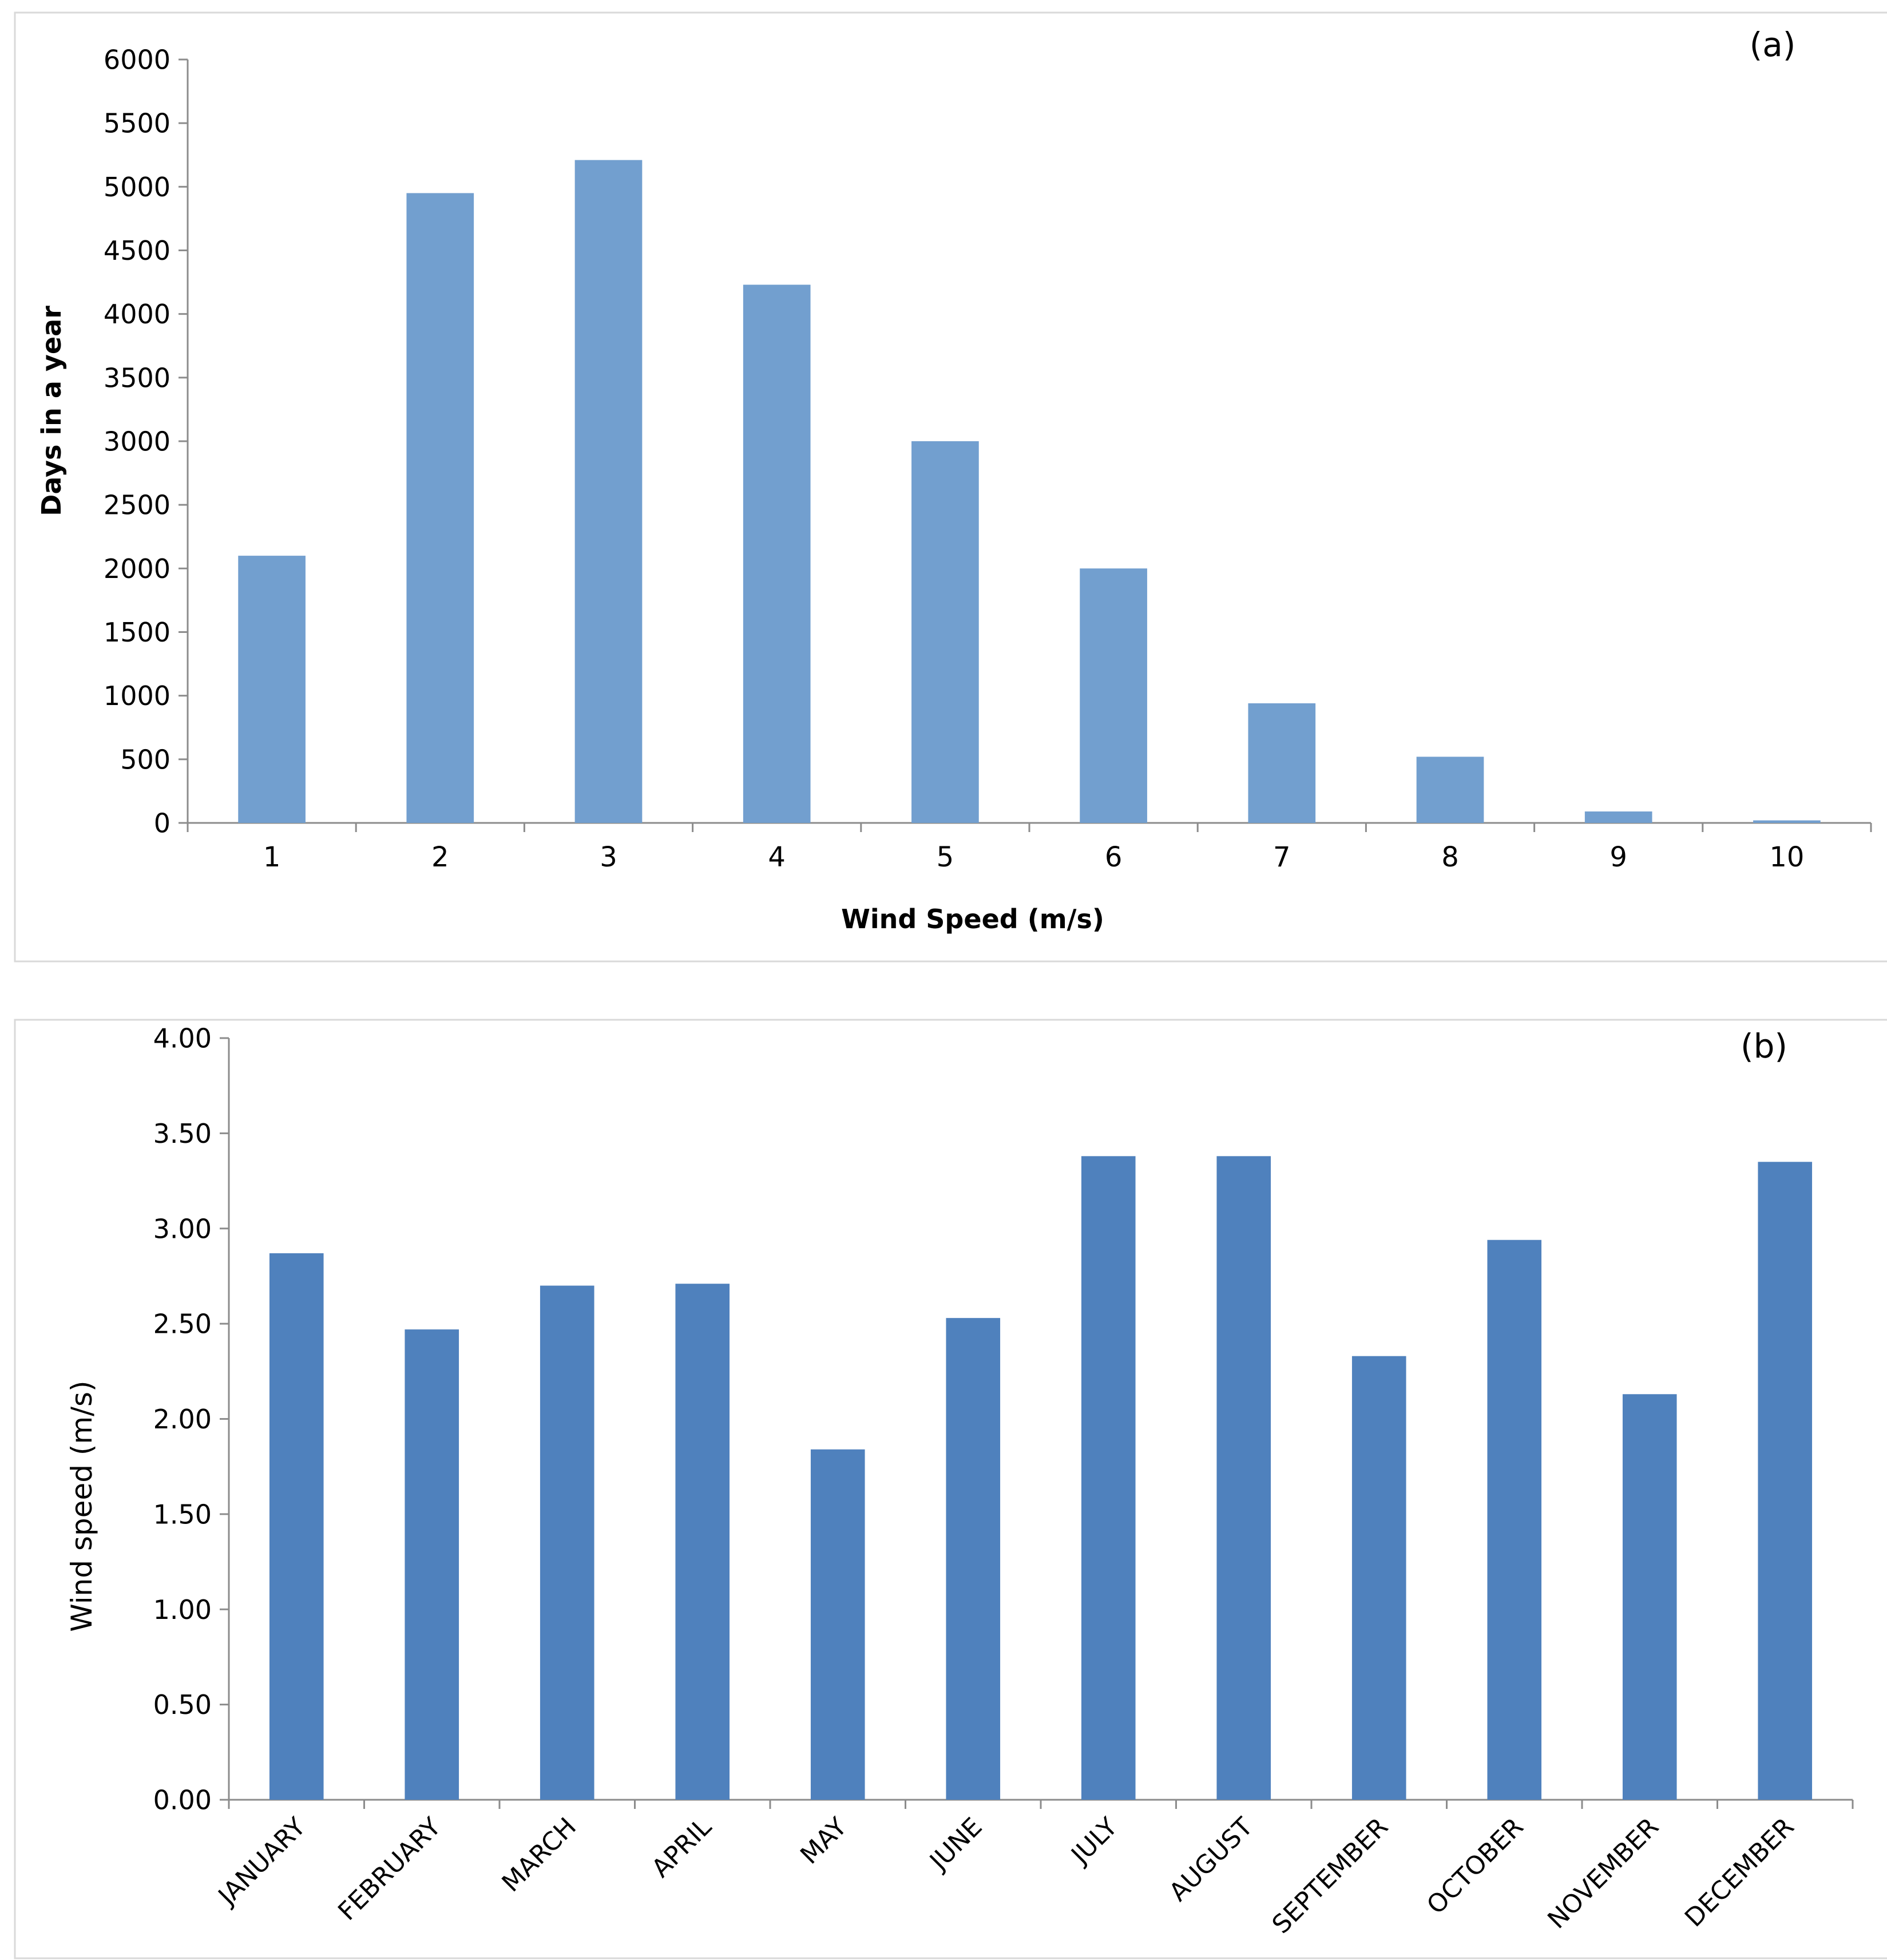  What do you see at coordinates (972, 919) in the screenshot?
I see `x-axis-title-a: Wind Speed (m/s)` at bounding box center [972, 919].